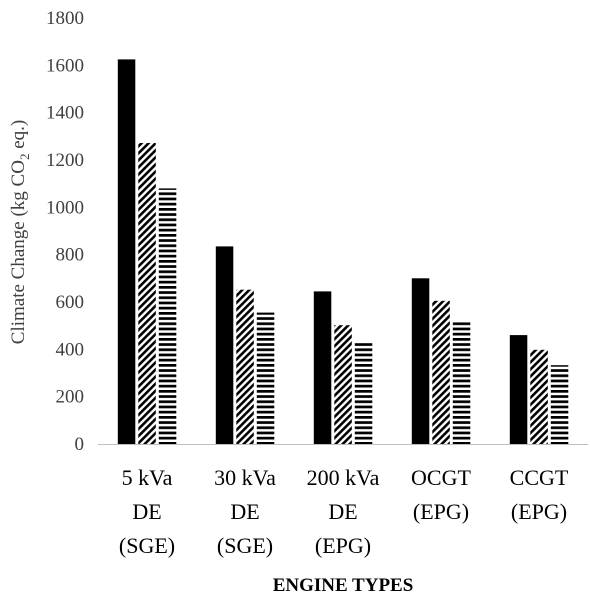 The width and height of the screenshot is (590, 601). Describe the element at coordinates (245, 511) in the screenshot. I see `x-tick-label: 30 kVa DE (SGE)` at that location.